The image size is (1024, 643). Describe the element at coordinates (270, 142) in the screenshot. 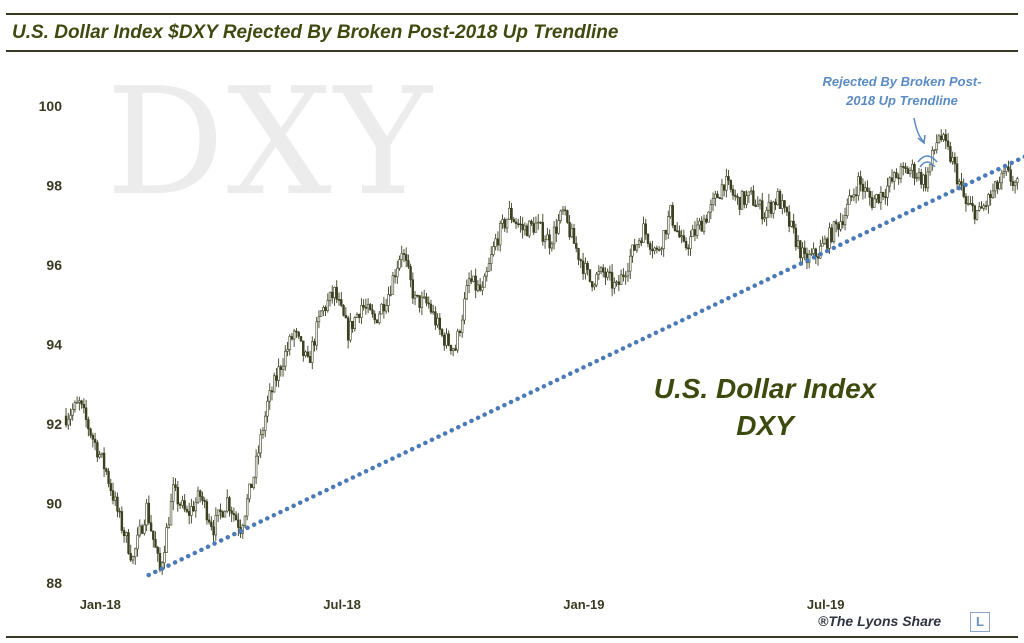

I see `watermark: DXY` at that location.